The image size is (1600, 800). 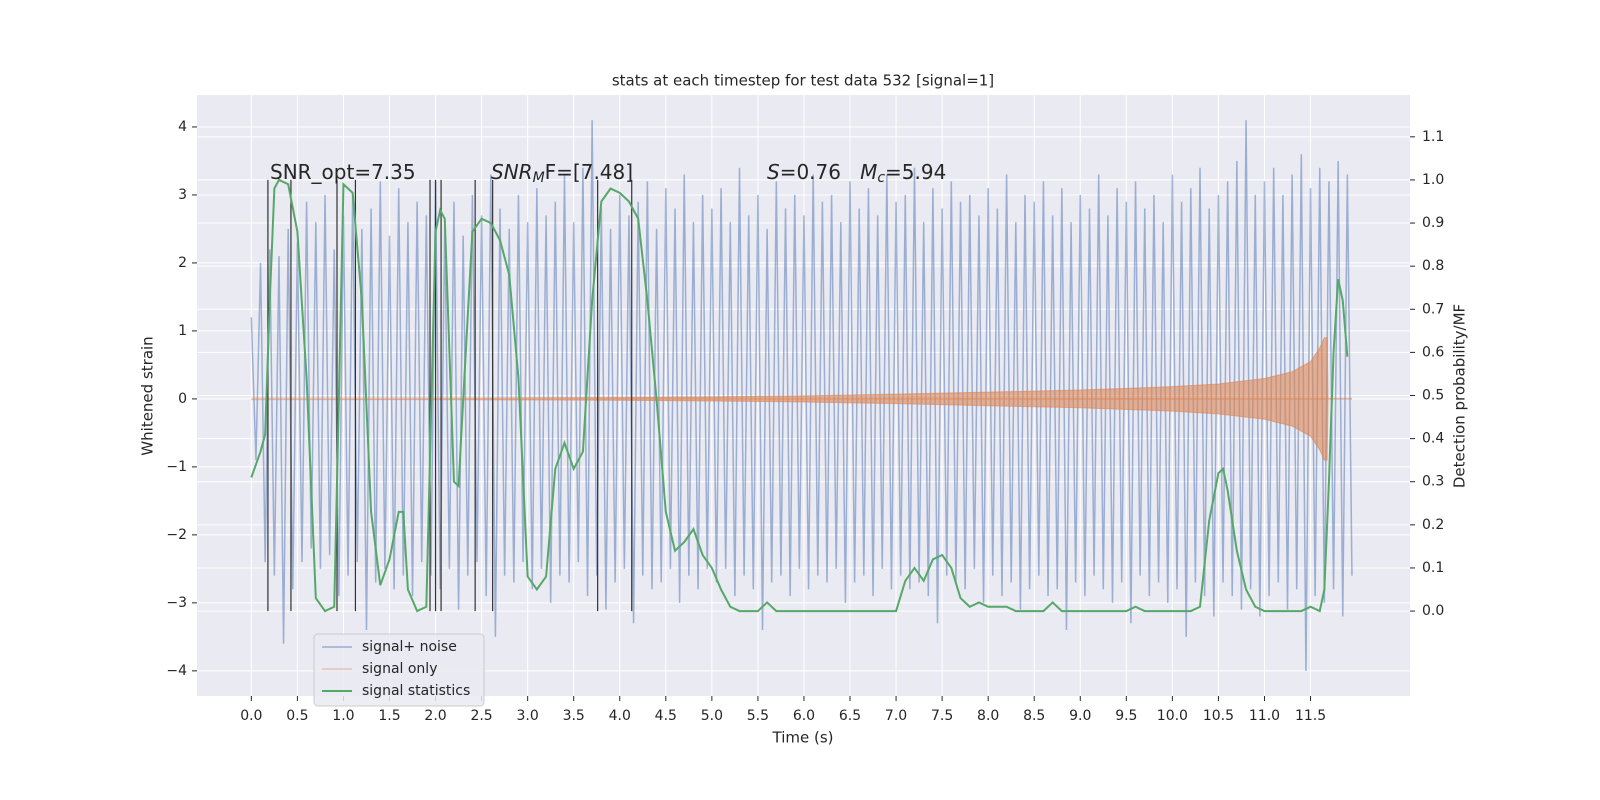 I want to click on x-tick-label: 6.5, so click(x=850, y=716).